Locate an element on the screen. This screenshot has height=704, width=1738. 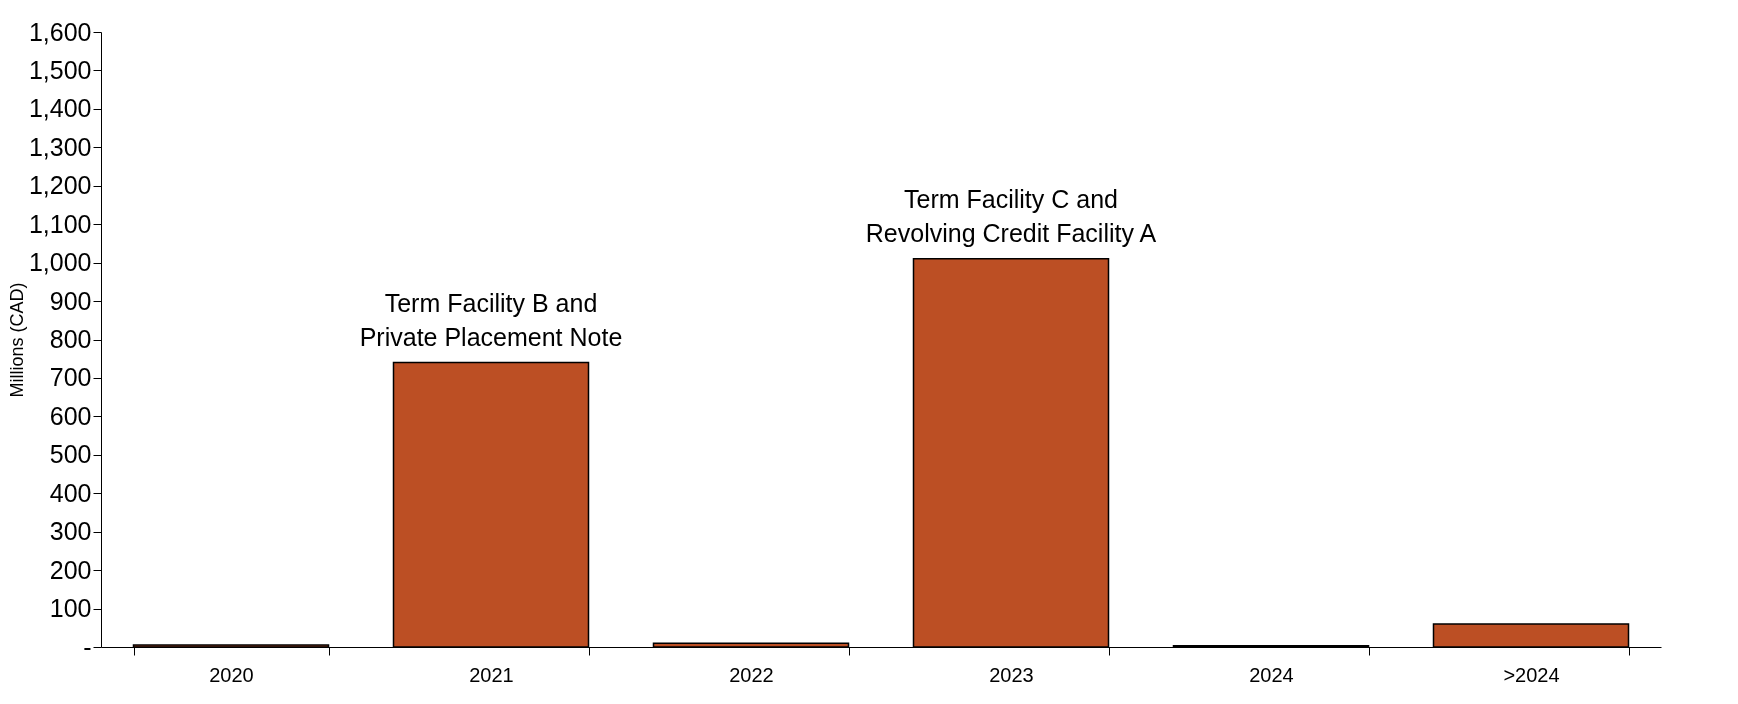
y-tick-label: 400 is located at coordinates (70, 492).